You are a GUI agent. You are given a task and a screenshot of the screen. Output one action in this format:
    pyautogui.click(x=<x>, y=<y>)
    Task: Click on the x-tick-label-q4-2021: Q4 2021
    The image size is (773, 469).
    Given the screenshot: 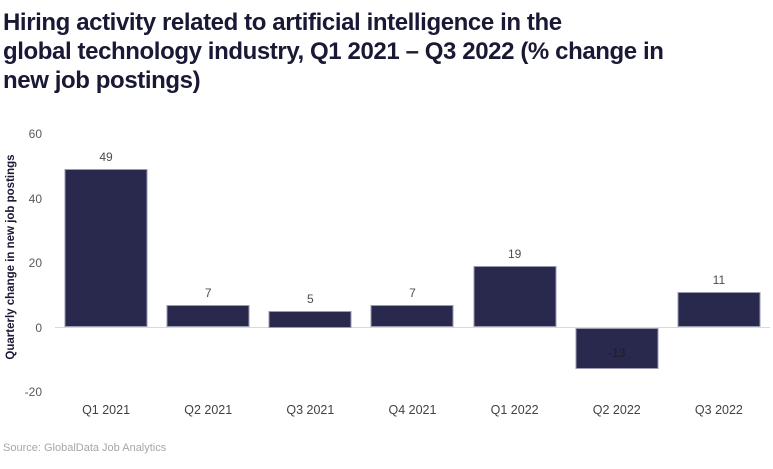 What is the action you would take?
    pyautogui.click(x=412, y=410)
    